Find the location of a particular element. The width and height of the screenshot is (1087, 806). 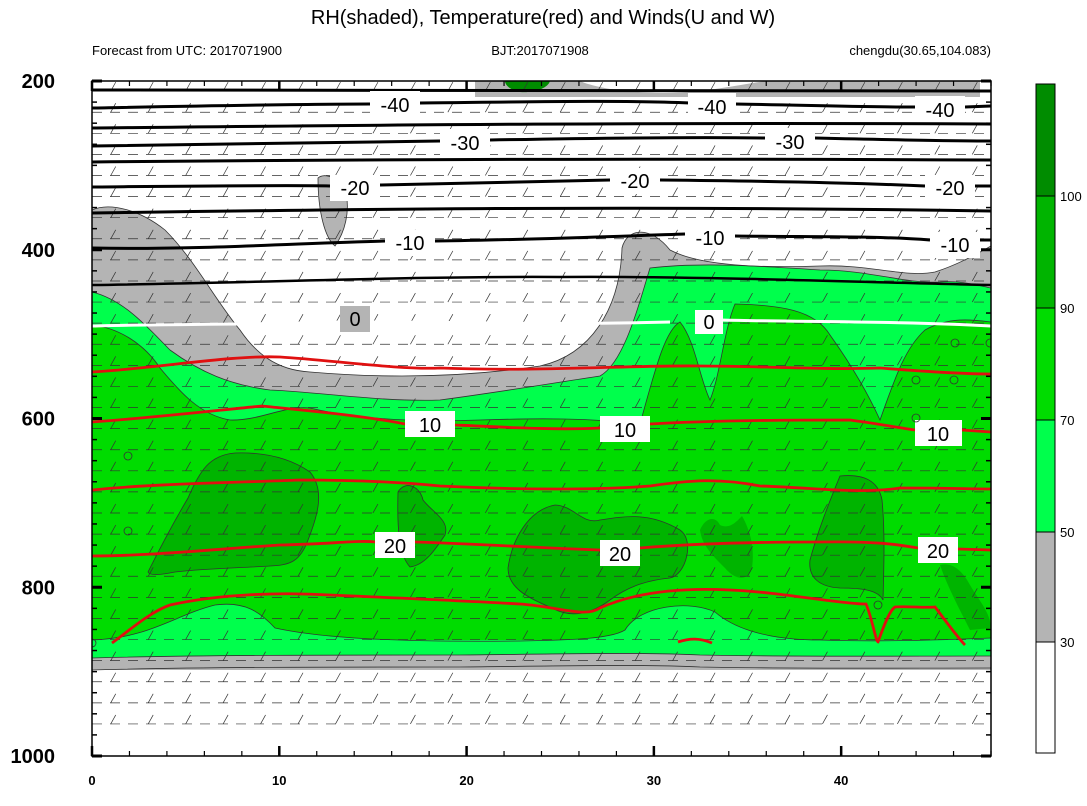

label-10-3: 10 is located at coordinates (938, 433).